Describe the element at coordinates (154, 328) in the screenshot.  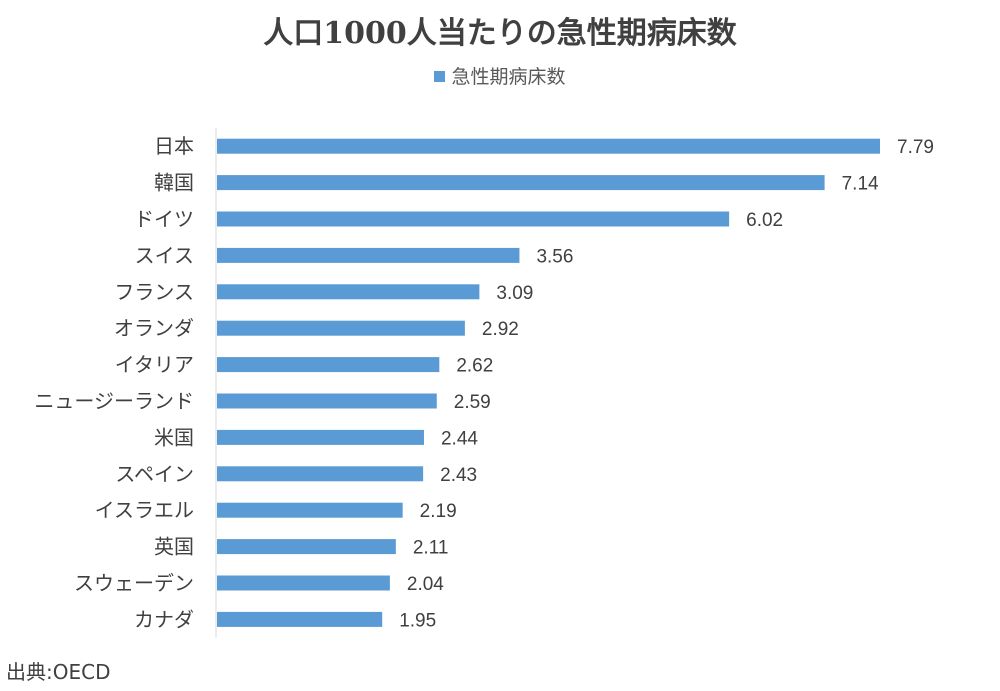
I see `category-label-6: オランダ` at that location.